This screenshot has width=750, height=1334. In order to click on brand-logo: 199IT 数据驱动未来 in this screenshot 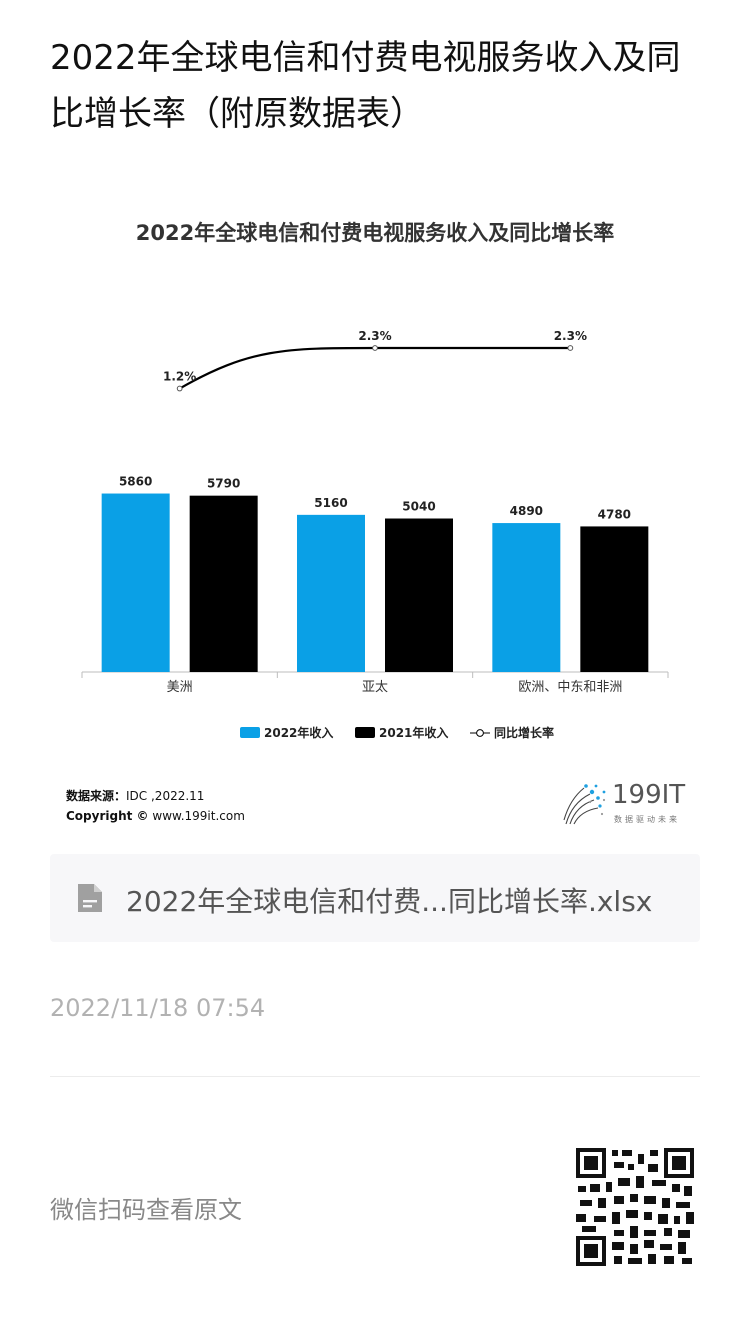, I will do `click(630, 804)`.